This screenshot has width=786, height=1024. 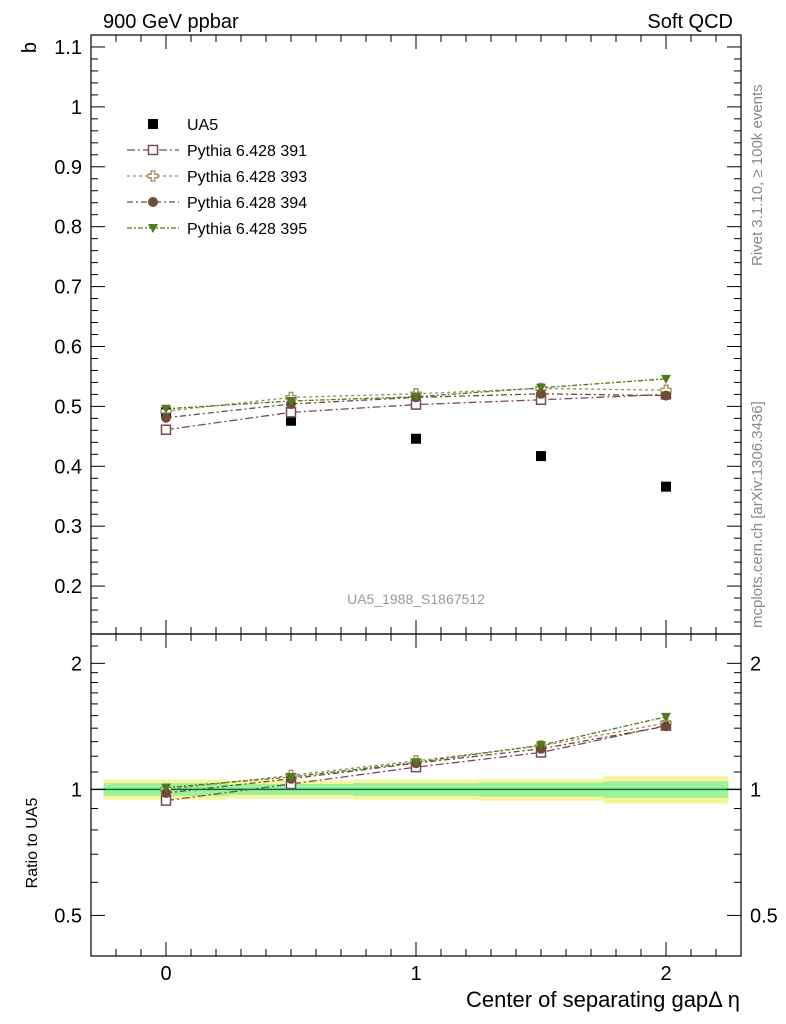 What do you see at coordinates (247, 229) in the screenshot?
I see `legend-label-p395: Pythia 6.428 395` at bounding box center [247, 229].